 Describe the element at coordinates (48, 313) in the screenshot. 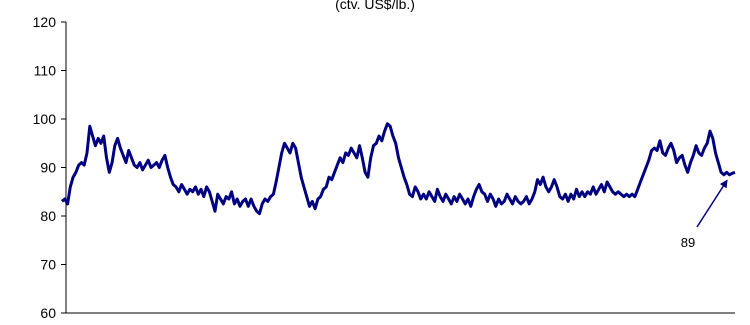

I see `y-tick-label: 60` at that location.